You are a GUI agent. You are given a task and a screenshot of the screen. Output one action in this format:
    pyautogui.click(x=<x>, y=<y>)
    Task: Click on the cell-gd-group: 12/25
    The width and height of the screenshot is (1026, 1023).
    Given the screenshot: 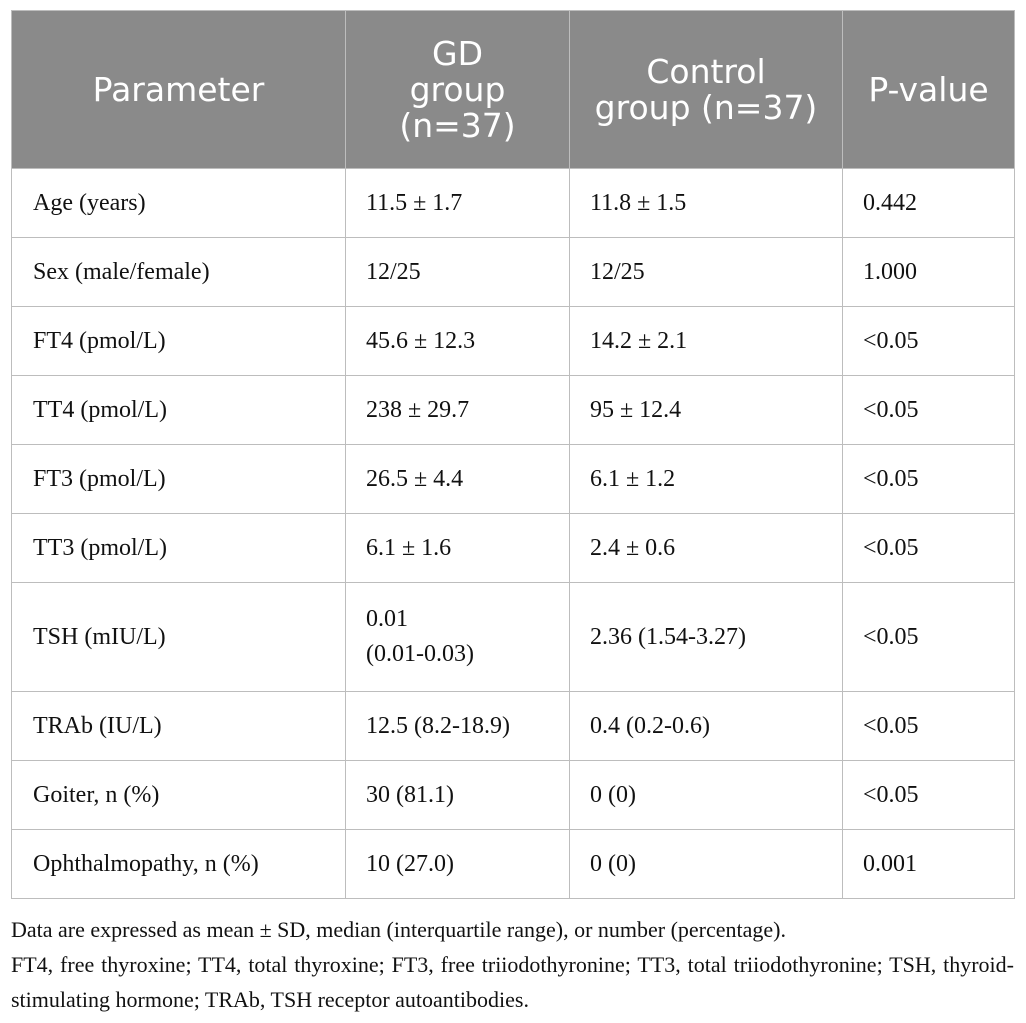 What is the action you would take?
    pyautogui.click(x=457, y=272)
    